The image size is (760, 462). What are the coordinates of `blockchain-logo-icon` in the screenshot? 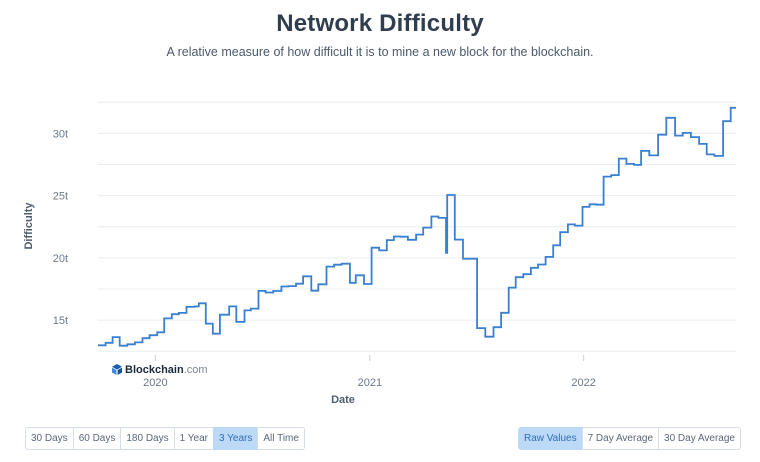 It's located at (117, 369).